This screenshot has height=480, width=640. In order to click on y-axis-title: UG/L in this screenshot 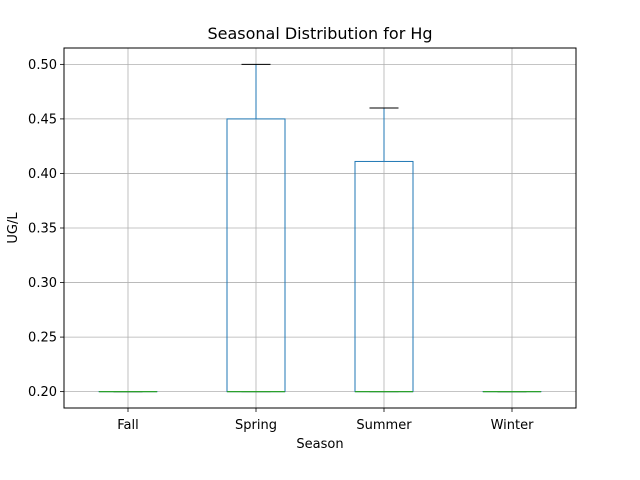, I will do `click(13, 228)`.